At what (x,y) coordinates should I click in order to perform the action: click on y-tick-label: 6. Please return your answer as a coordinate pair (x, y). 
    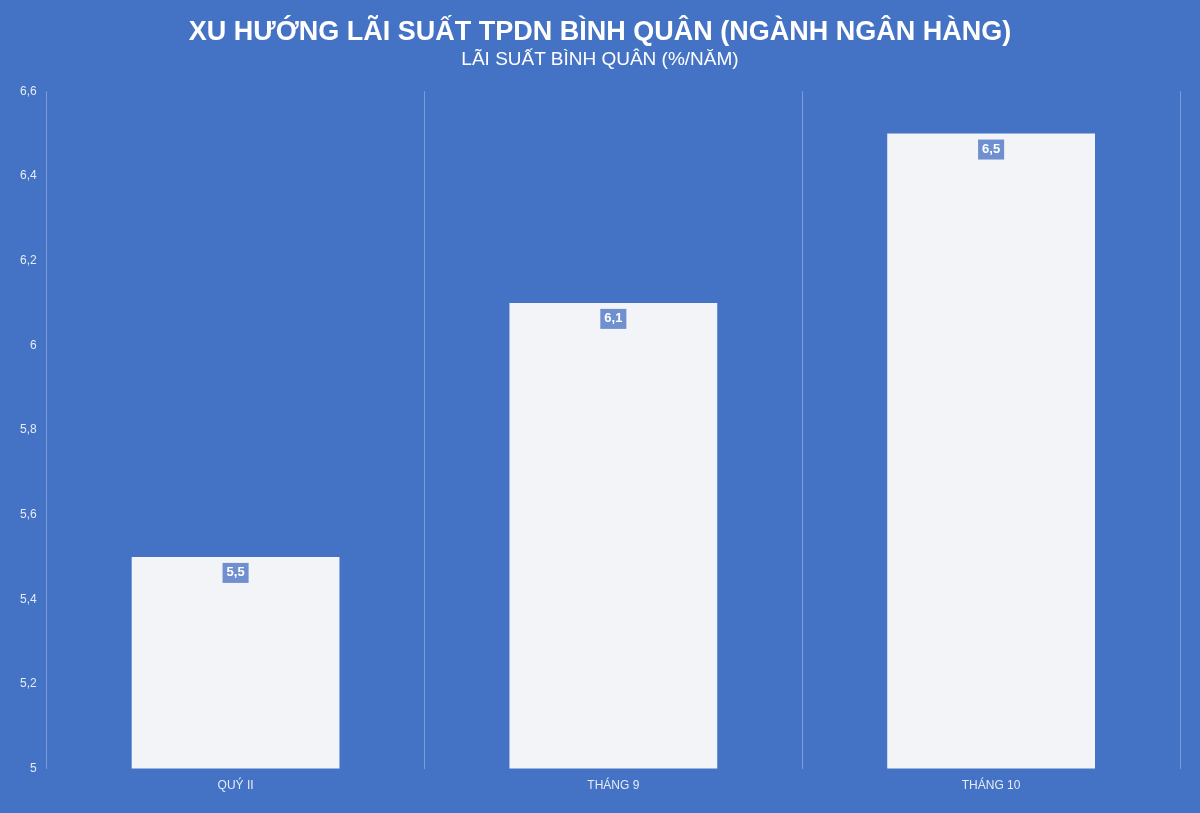
    Looking at the image, I should click on (33, 344).